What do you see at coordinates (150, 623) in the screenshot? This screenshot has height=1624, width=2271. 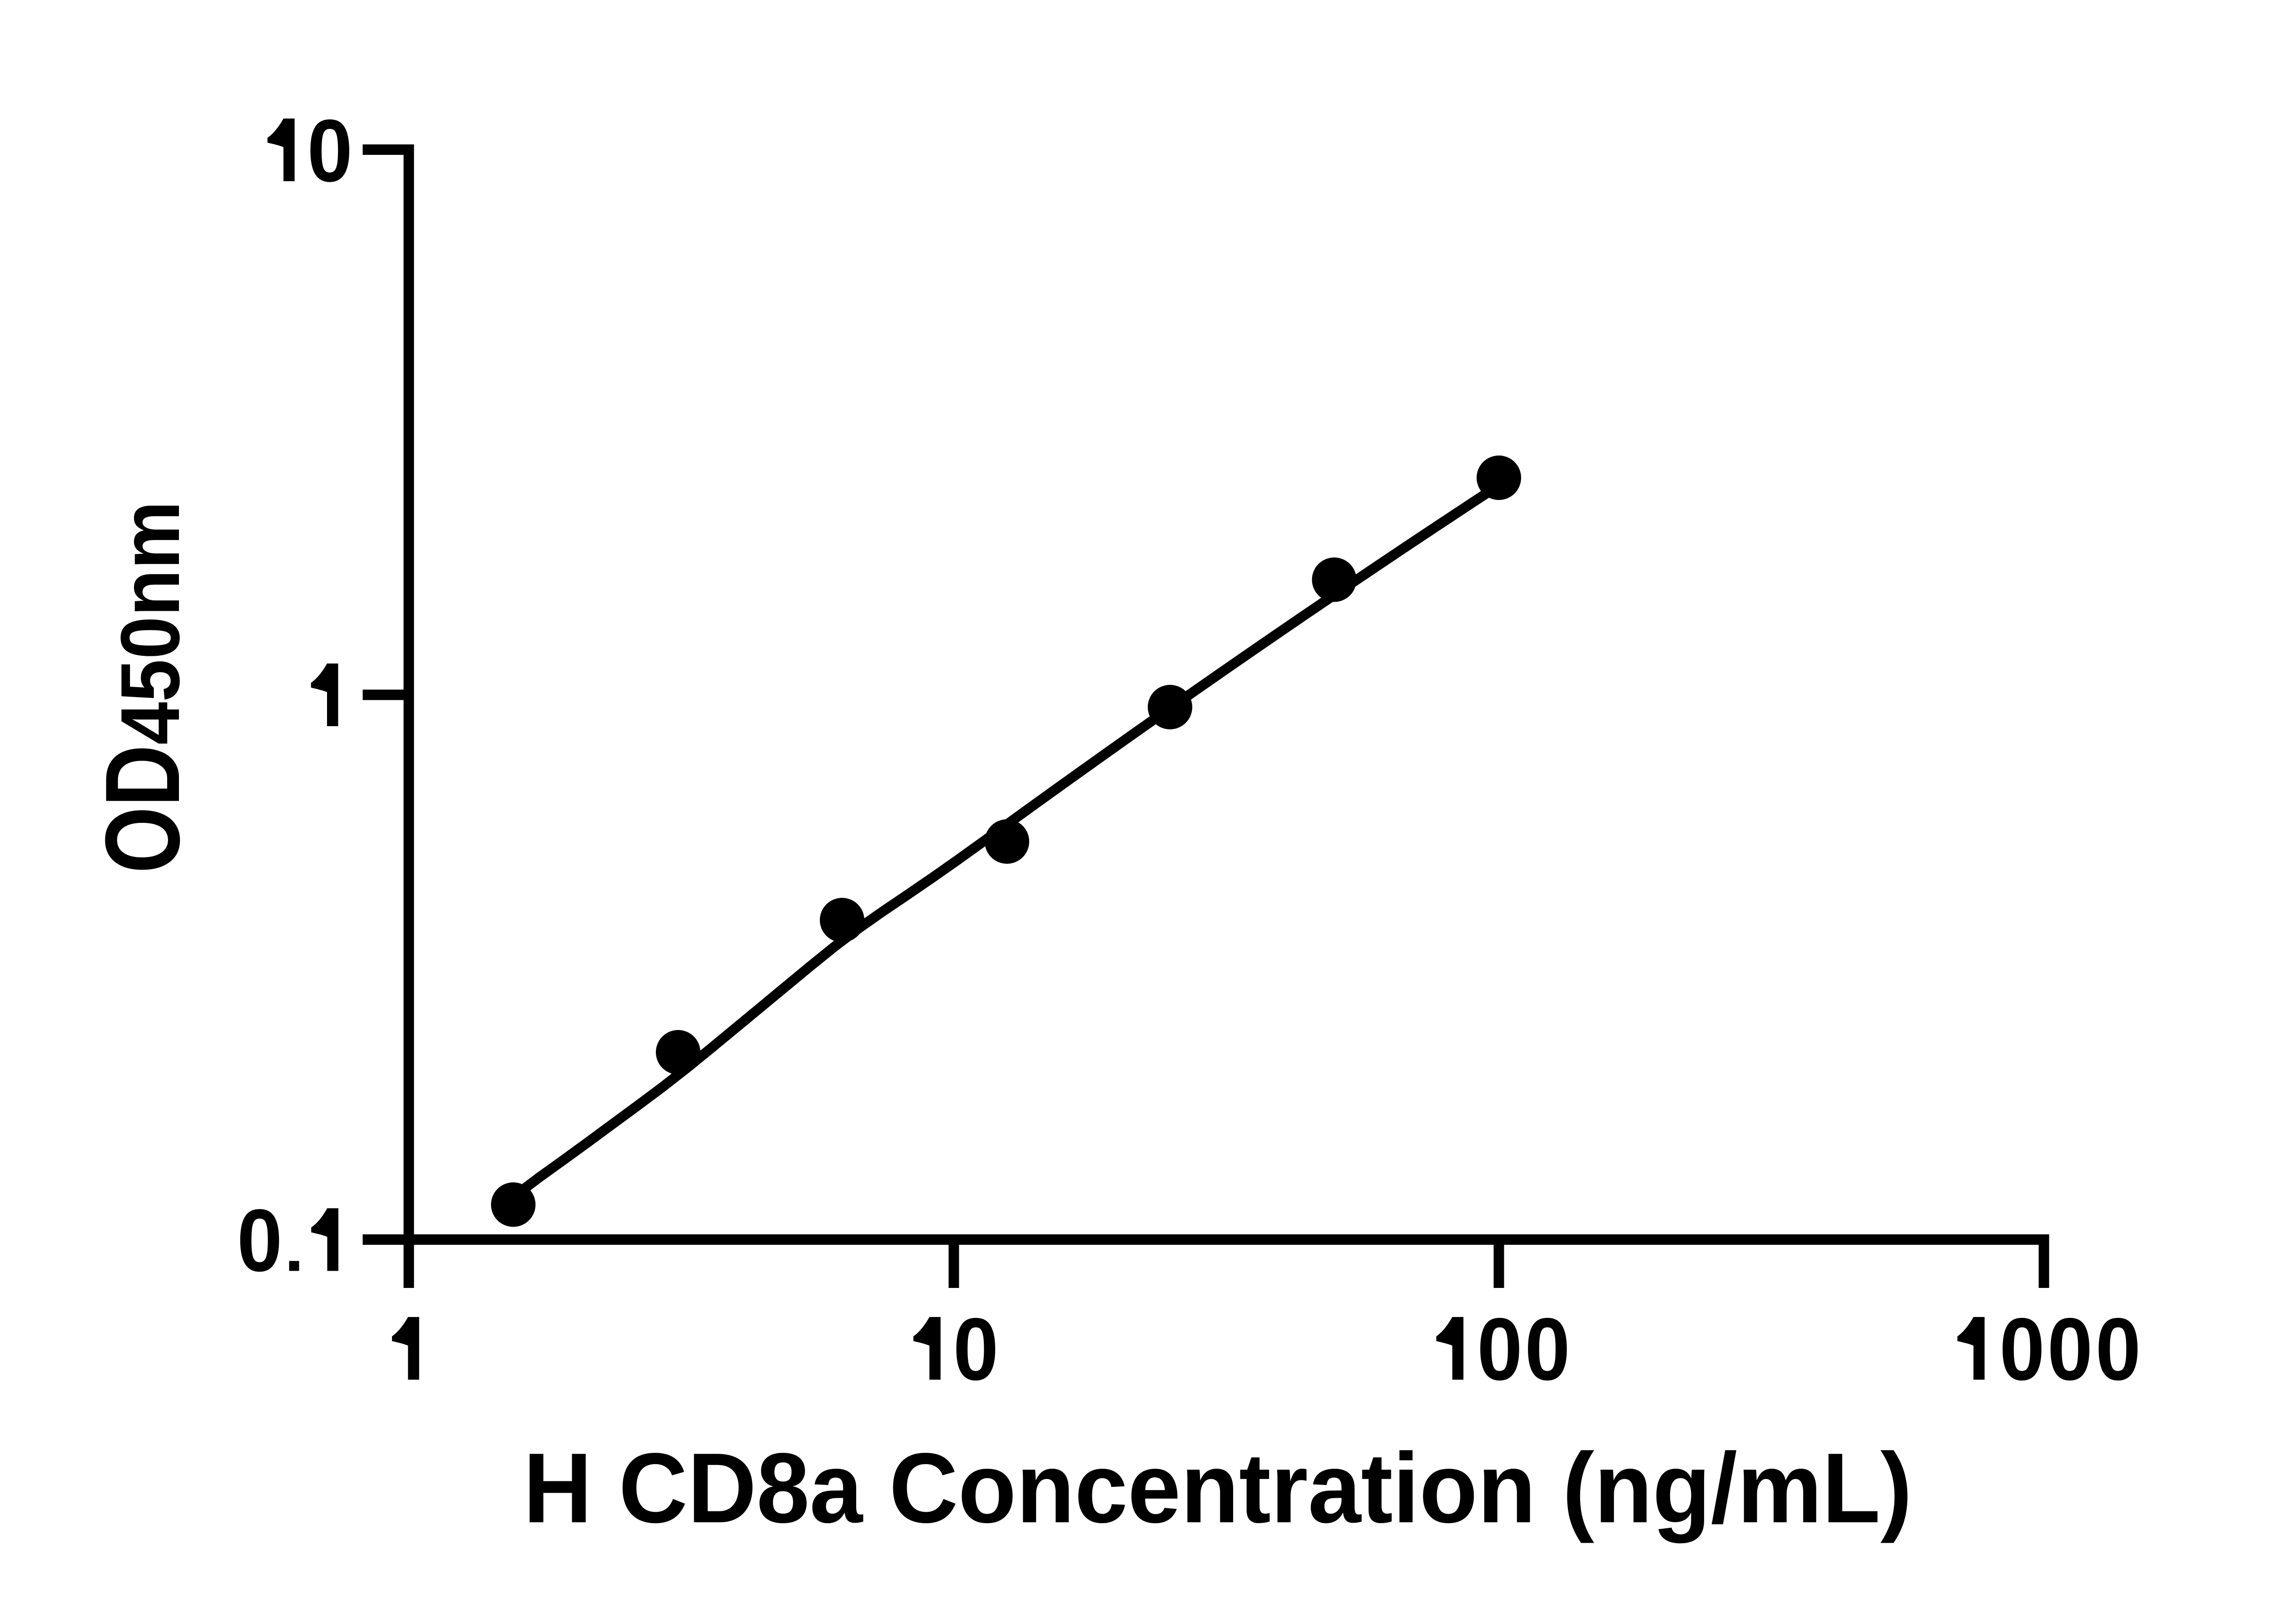 I see `svg-text: 450nm` at bounding box center [150, 623].